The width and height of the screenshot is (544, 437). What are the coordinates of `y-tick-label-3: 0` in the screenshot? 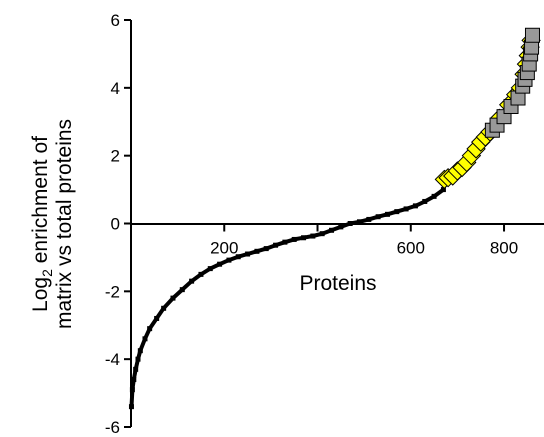 It's located at (115, 224).